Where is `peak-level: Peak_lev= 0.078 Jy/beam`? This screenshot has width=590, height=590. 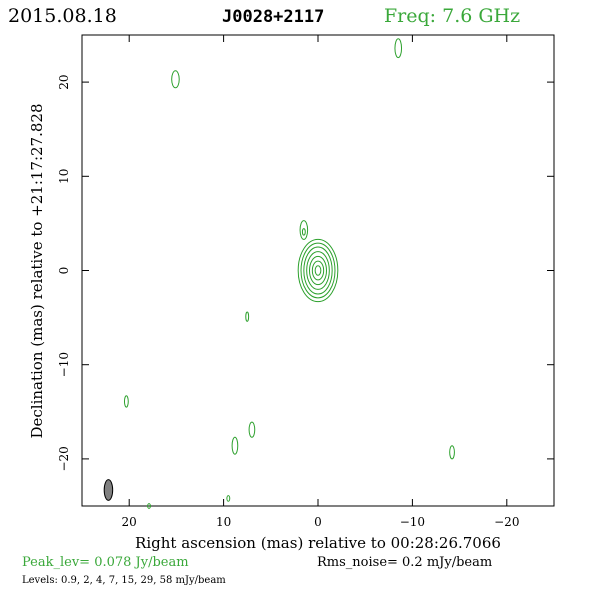
peak-level: Peak_lev= 0.078 Jy/beam is located at coordinates (105, 562).